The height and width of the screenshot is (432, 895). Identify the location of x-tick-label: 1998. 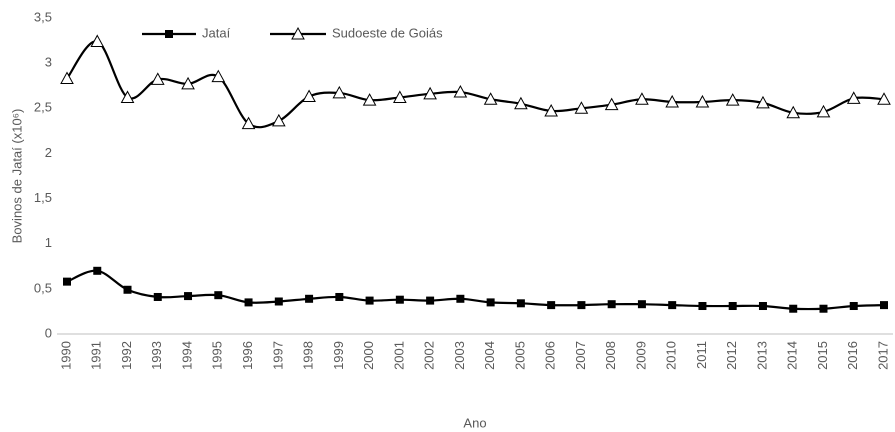
(308, 355).